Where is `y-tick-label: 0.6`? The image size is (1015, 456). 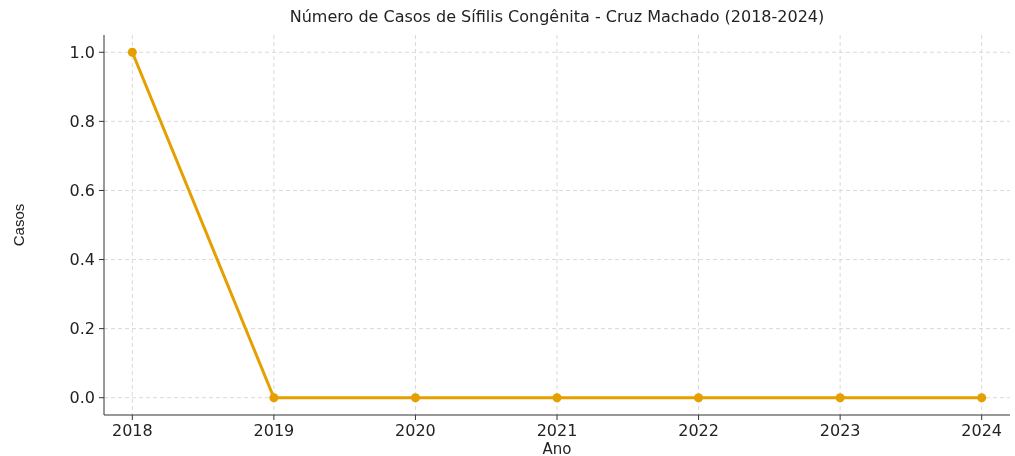 y-tick-label: 0.6 is located at coordinates (82, 191).